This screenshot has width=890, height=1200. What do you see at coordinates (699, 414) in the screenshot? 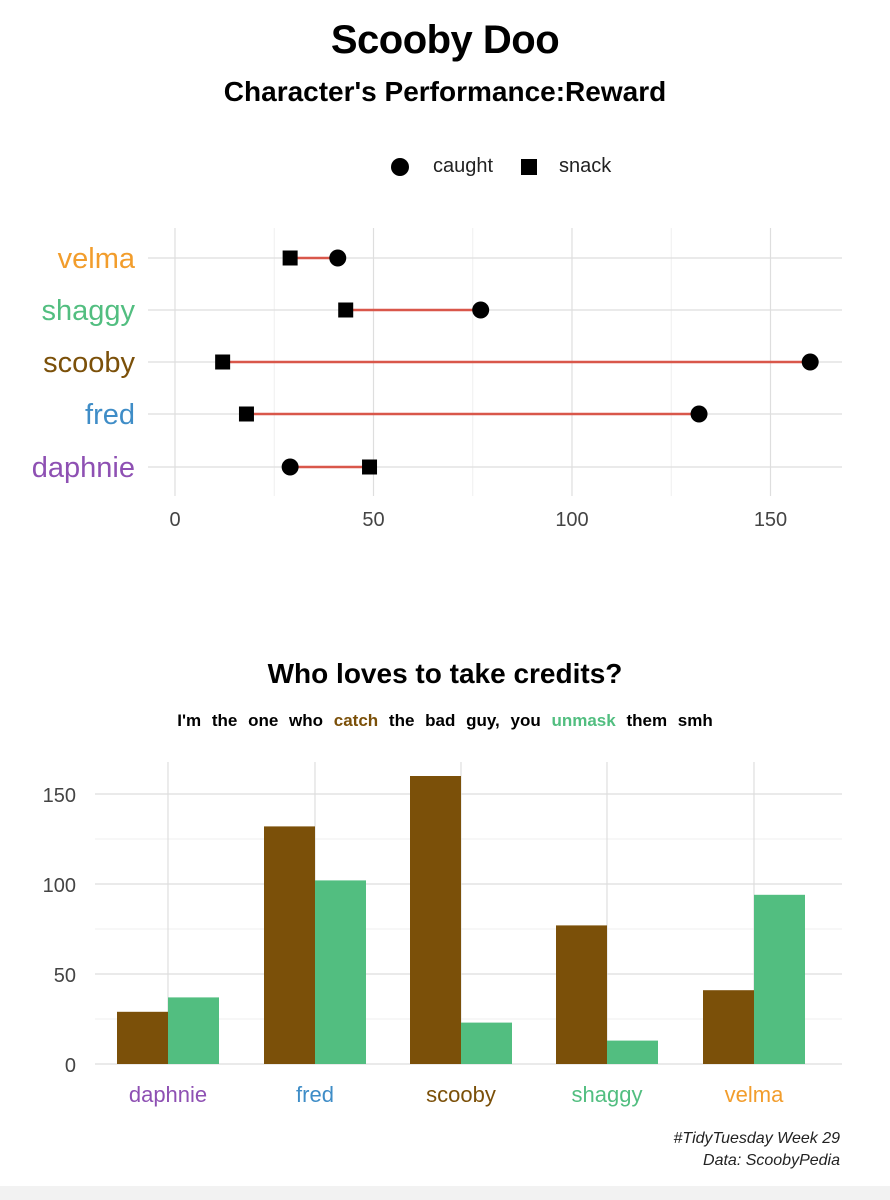
I see `point-caught-fred` at bounding box center [699, 414].